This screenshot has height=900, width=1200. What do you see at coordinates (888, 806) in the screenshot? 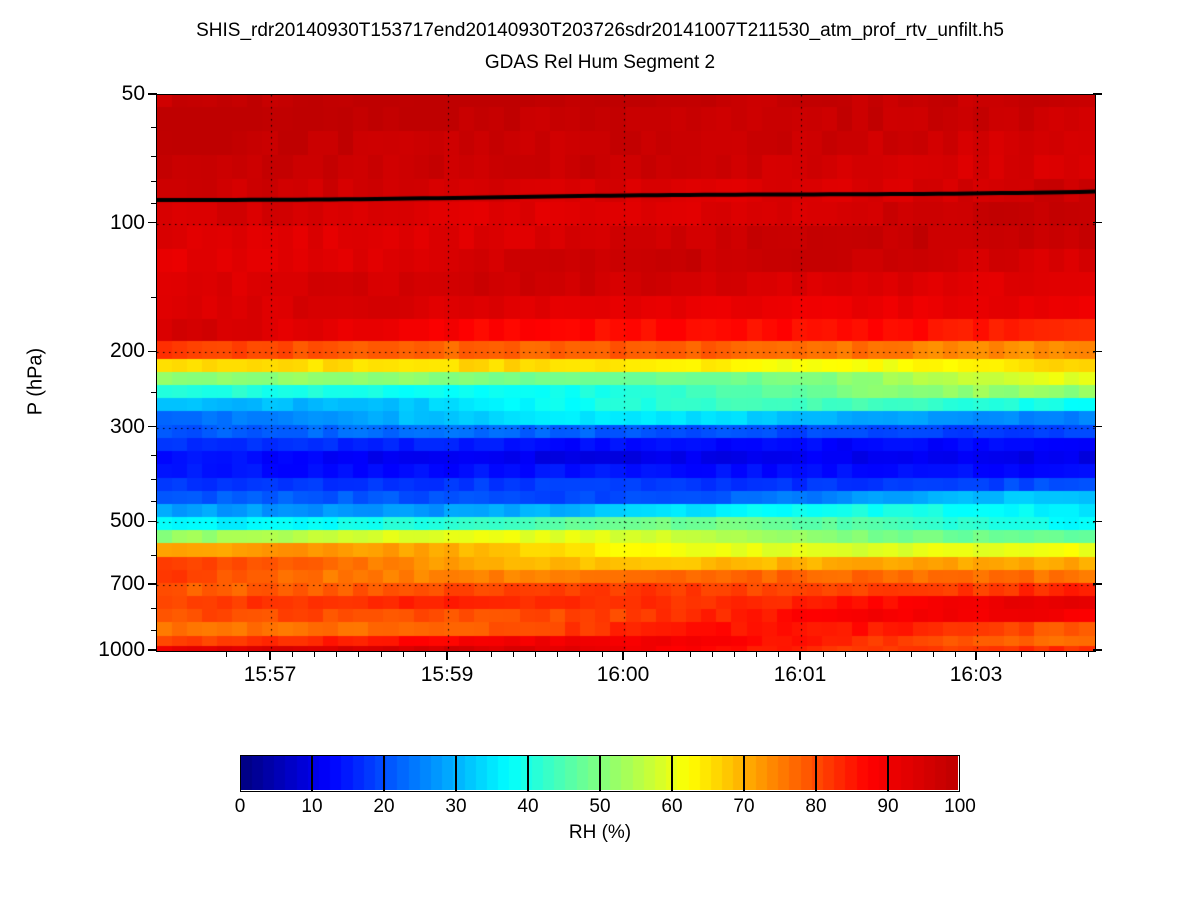
I see `colorbar-label-90: 90` at bounding box center [888, 806].